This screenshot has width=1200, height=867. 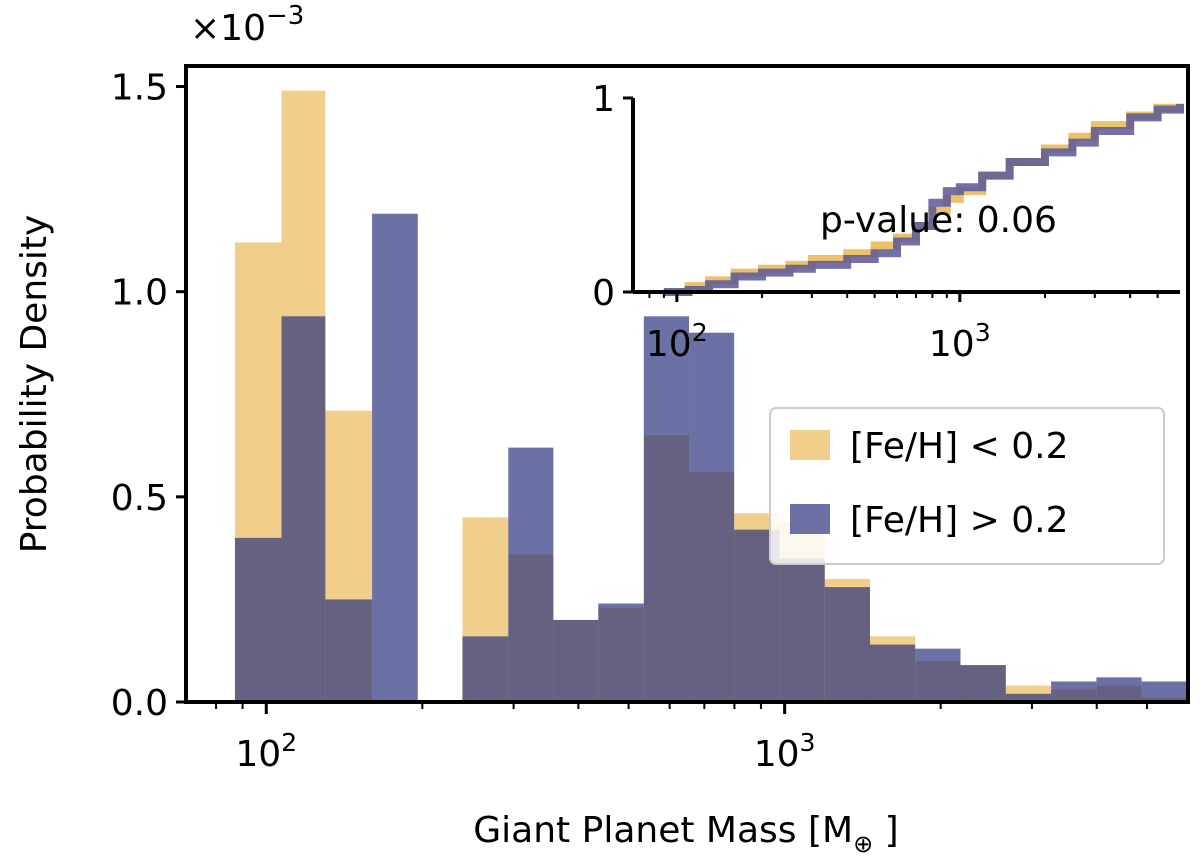 I want to click on inset-x-tick-label-exp: 2, so click(x=700, y=332).